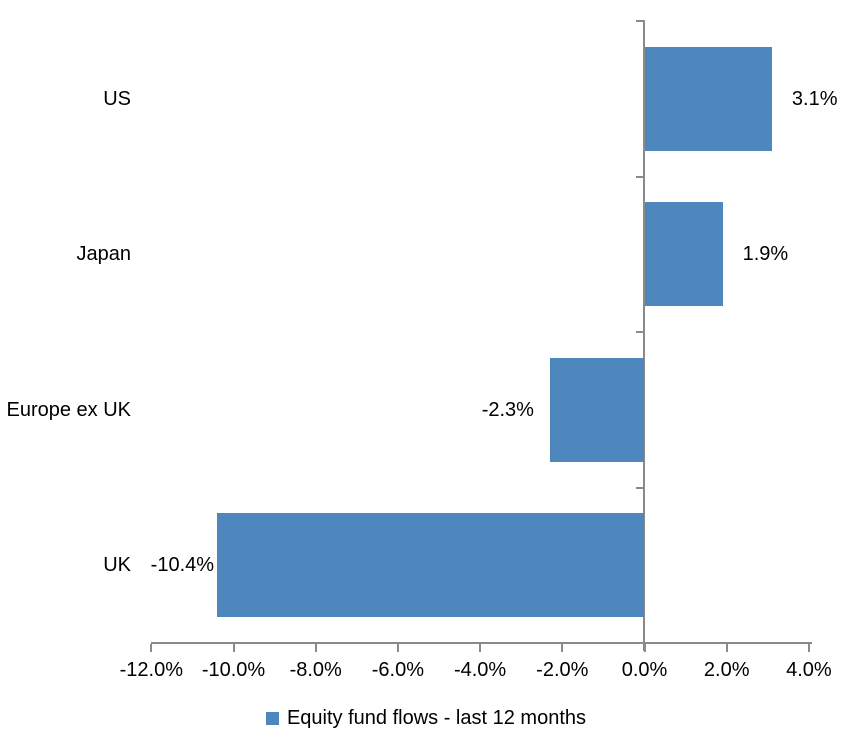 The height and width of the screenshot is (747, 852). What do you see at coordinates (814, 98) in the screenshot?
I see `bar-data-label: 3.1%` at bounding box center [814, 98].